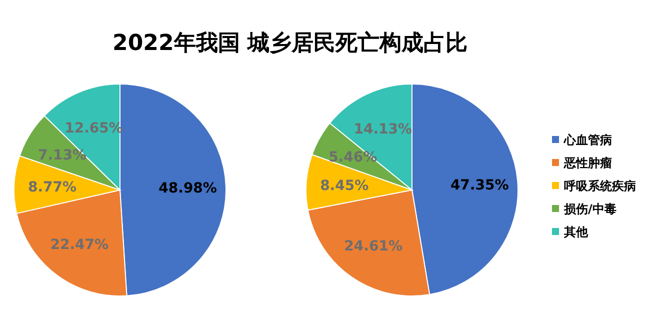 The image size is (660, 326). Describe the element at coordinates (187, 188) in the screenshot. I see `data-label: 48.98%` at that location.